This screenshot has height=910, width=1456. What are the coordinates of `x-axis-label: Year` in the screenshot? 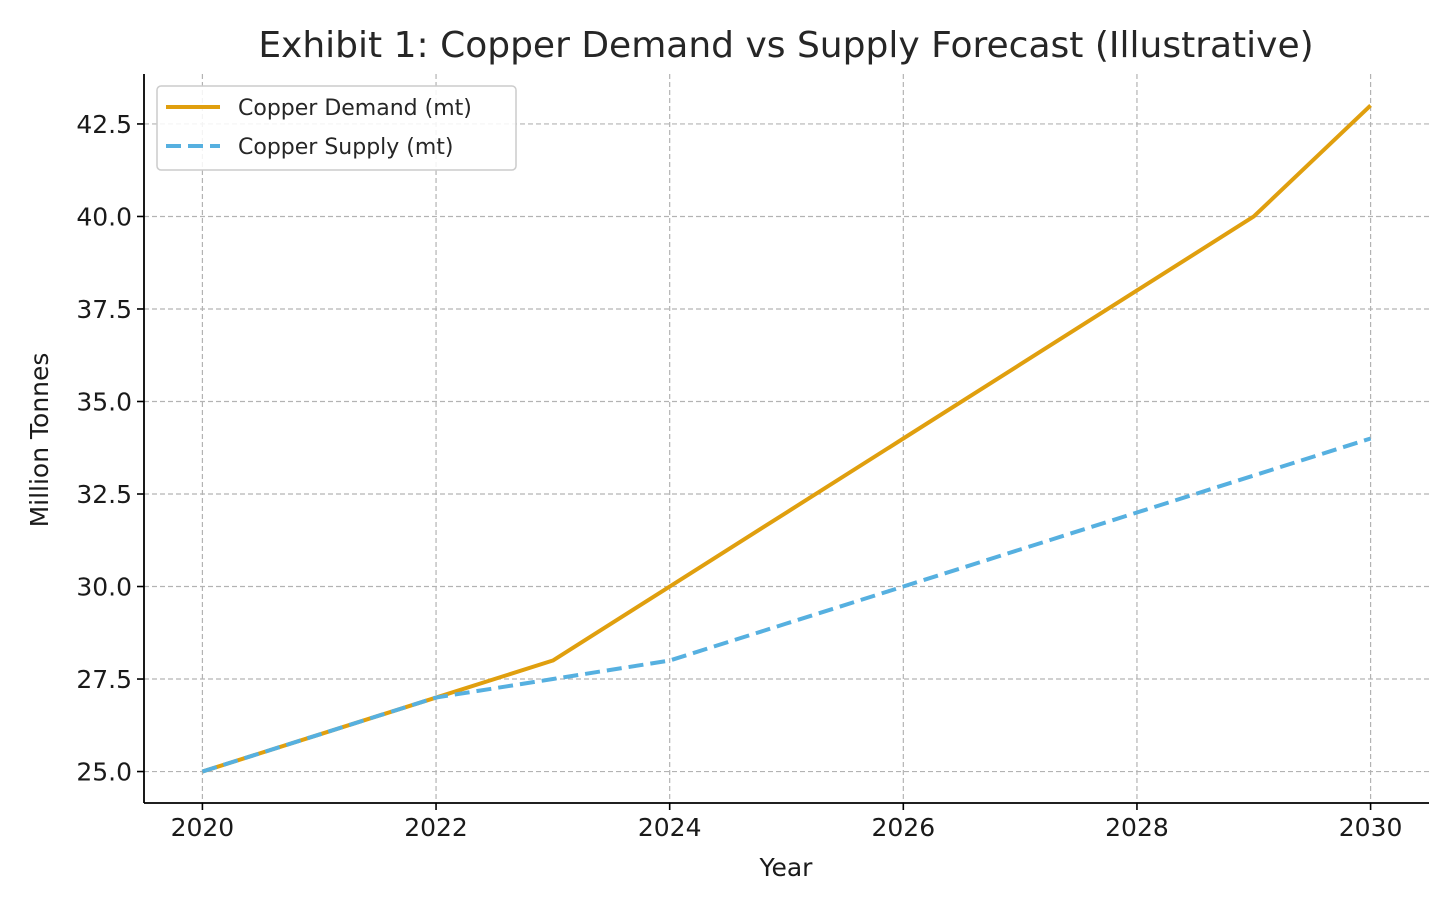 It's located at (786, 867).